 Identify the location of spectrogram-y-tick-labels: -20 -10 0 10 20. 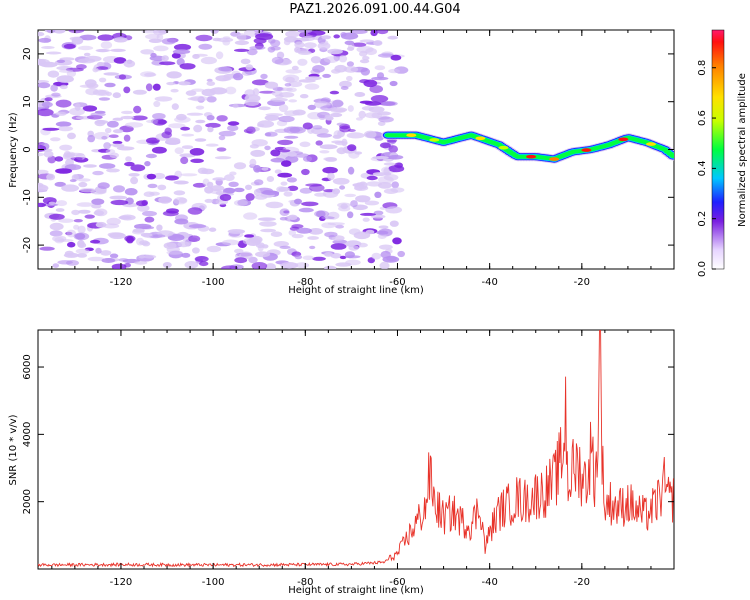
(27, 151).